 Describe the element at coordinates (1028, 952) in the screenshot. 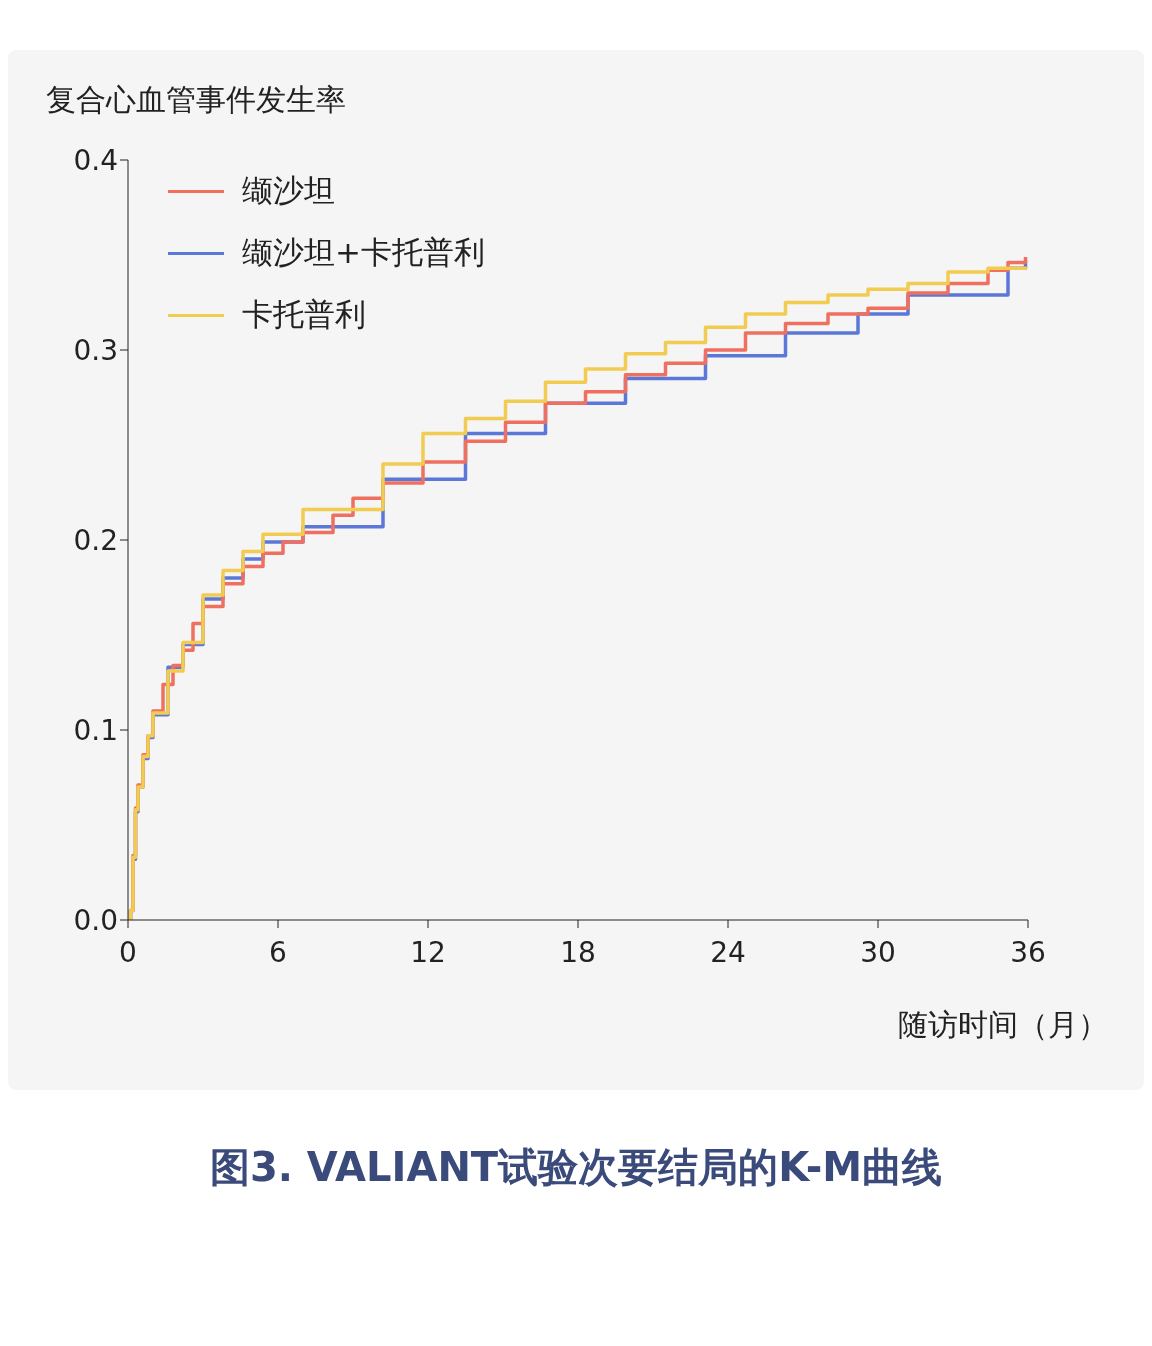

I see `x-tick-label: 36` at that location.